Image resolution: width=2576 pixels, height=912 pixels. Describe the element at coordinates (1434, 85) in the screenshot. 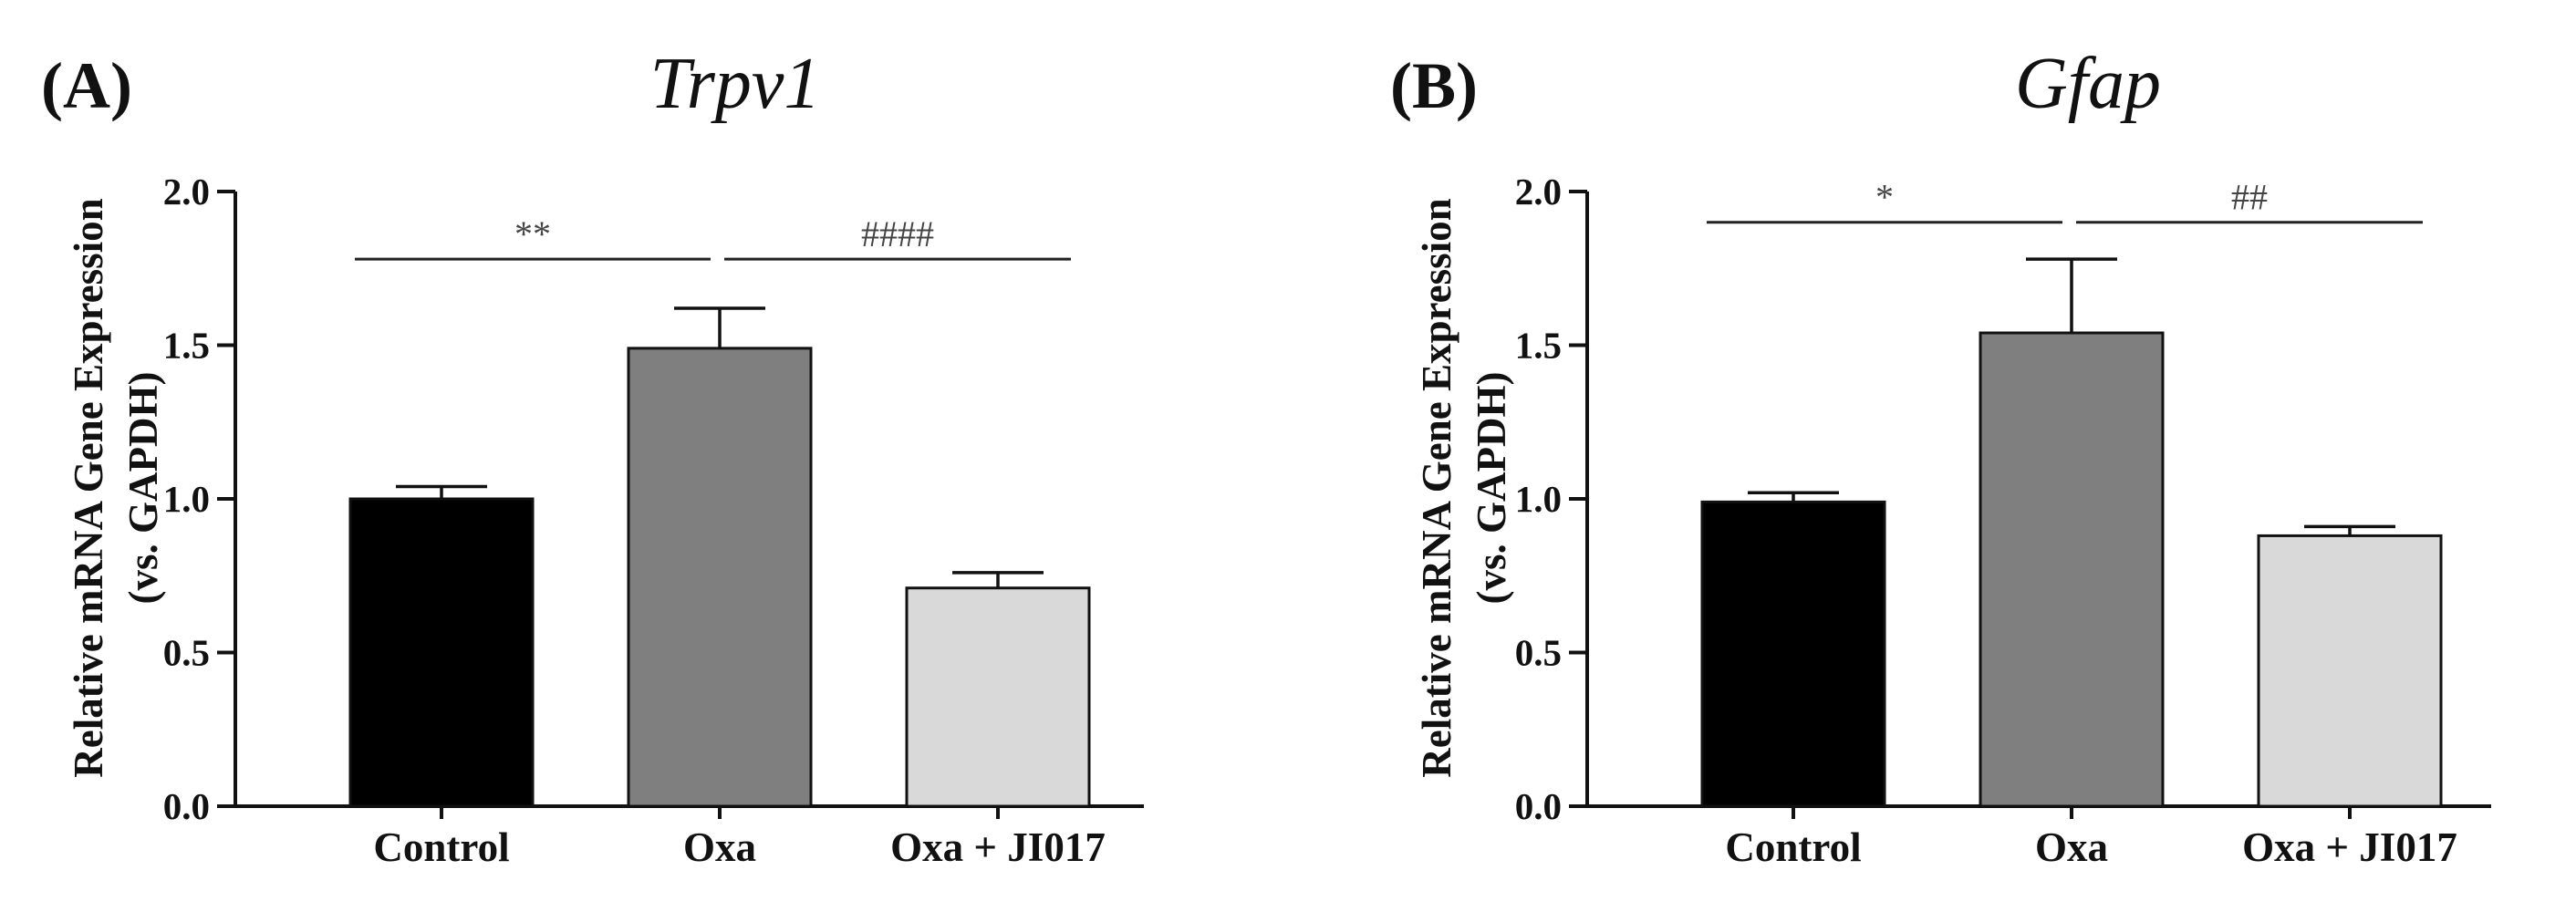

I see `panel-letter-b: (B)` at that location.